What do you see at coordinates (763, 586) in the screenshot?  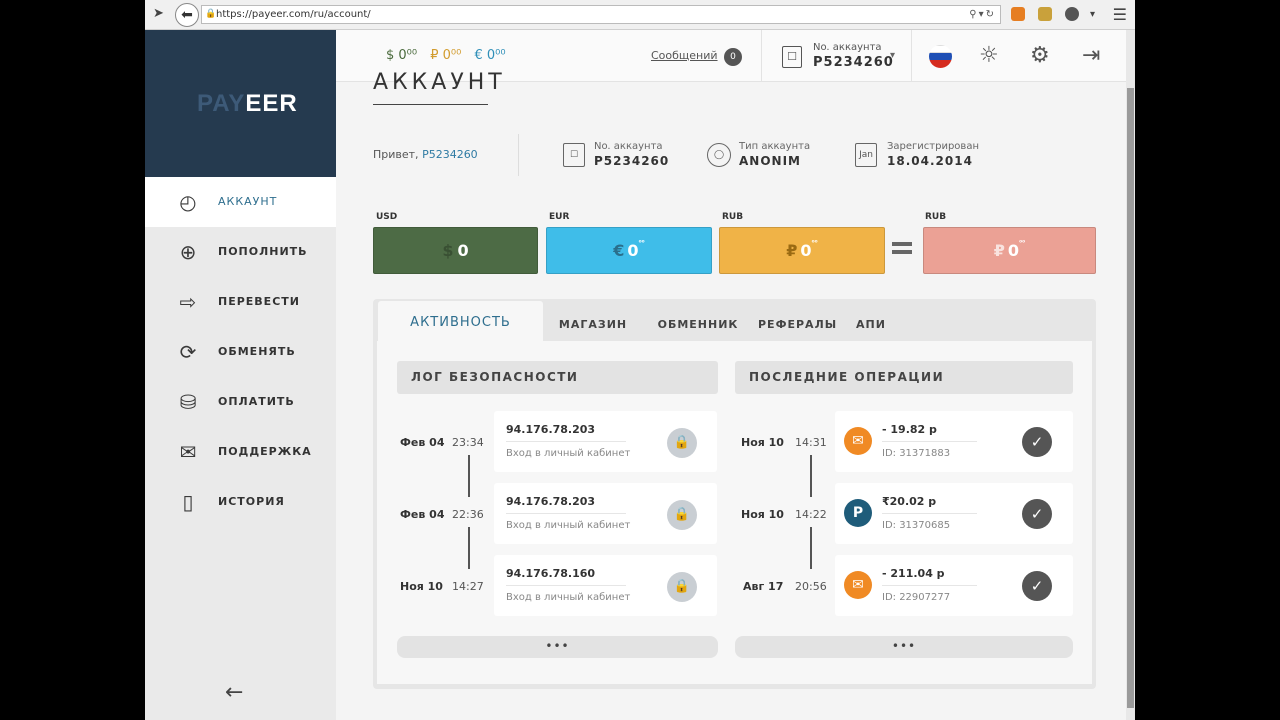 I see `op-date: Авг 17` at bounding box center [763, 586].